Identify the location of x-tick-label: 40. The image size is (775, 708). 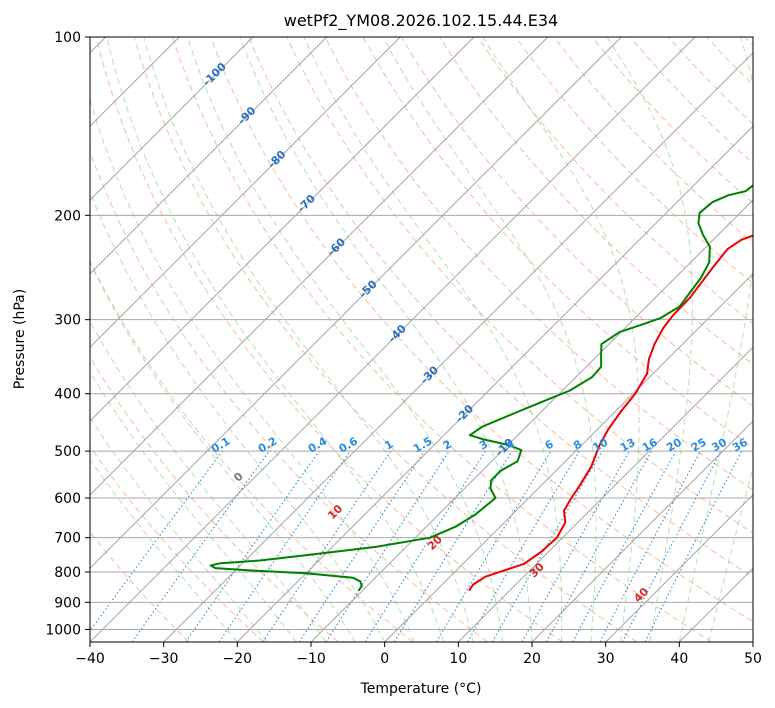
(679, 659).